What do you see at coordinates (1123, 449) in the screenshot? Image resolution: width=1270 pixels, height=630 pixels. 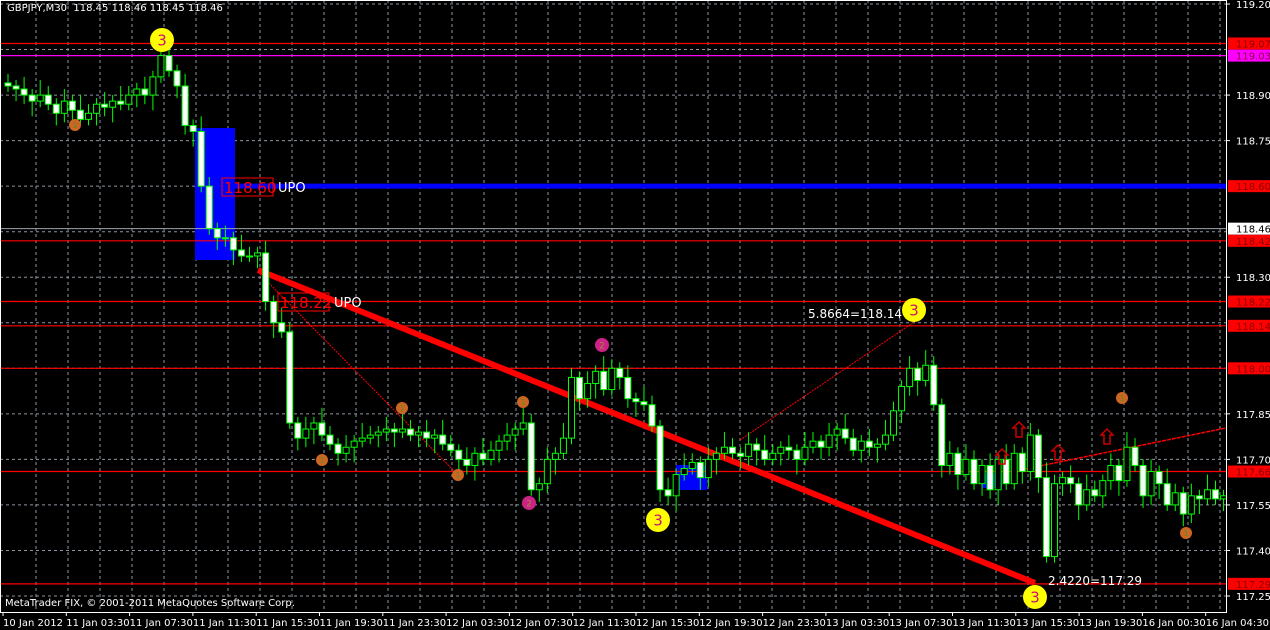 I see `trend-line-up` at bounding box center [1123, 449].